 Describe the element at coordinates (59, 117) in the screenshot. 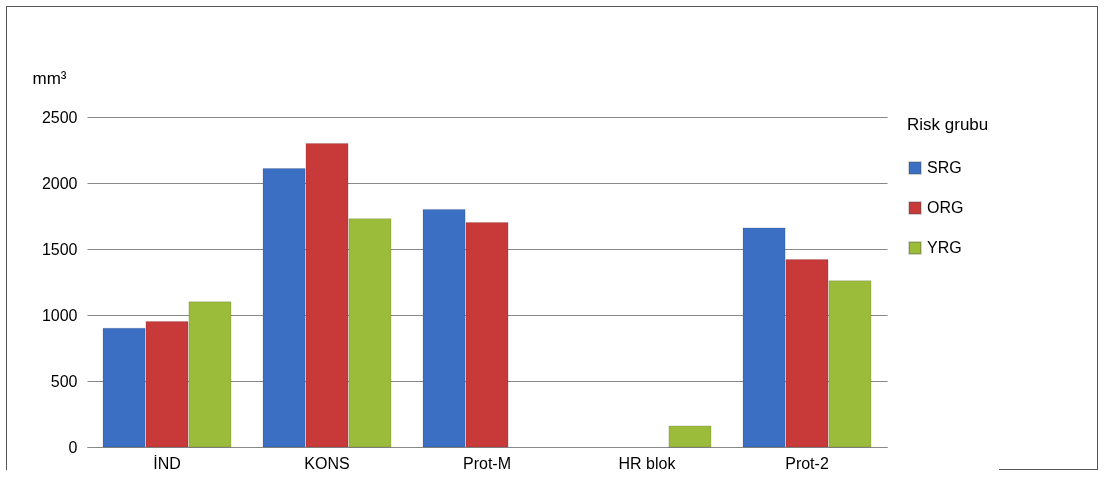

I see `y-tick-label: 2500` at that location.